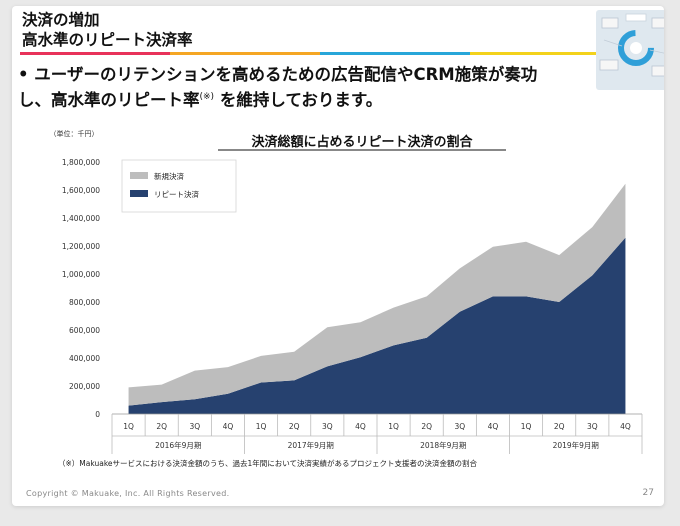 The image size is (680, 526). I want to click on y-tick-label: 600,000, so click(84, 330).